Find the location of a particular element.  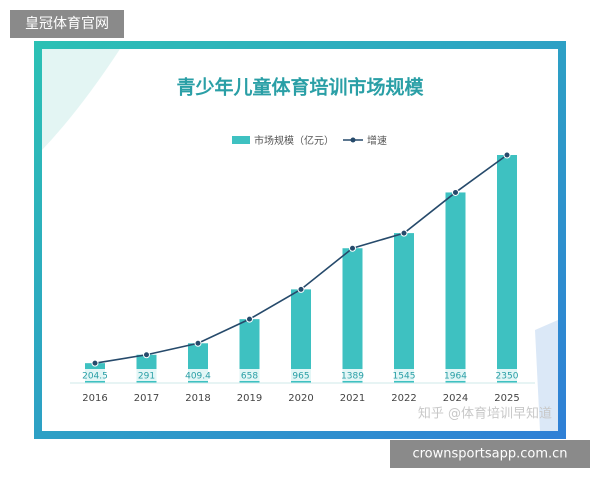

x-tick-label: 2020 is located at coordinates (300, 398).